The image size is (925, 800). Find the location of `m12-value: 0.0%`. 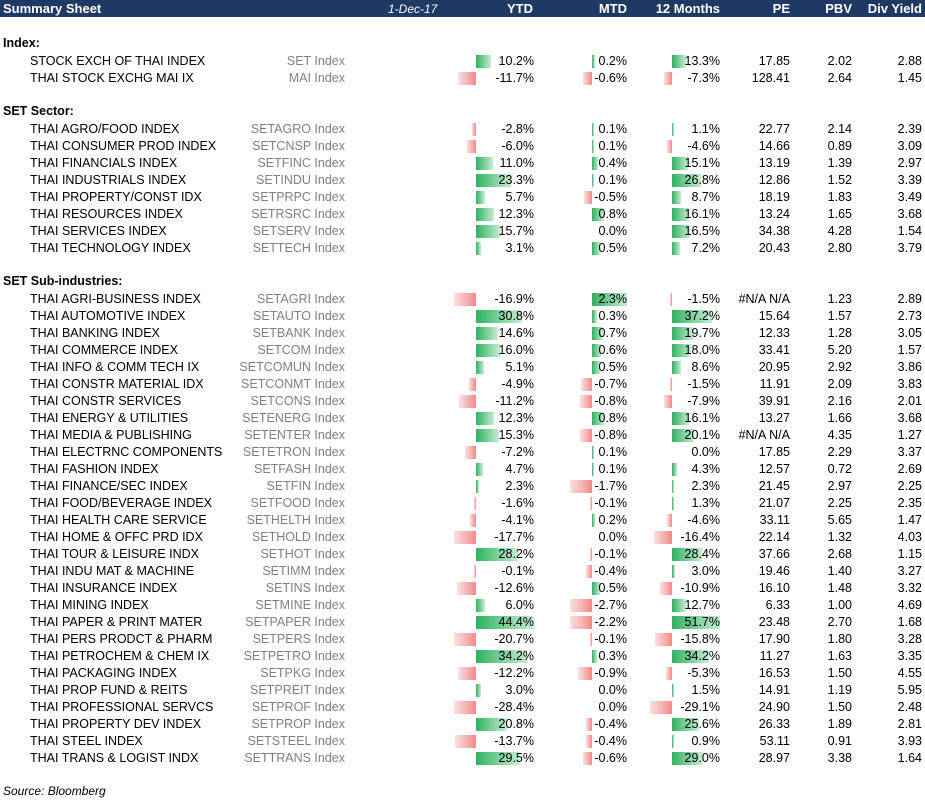

m12-value: 0.0% is located at coordinates (706, 452).